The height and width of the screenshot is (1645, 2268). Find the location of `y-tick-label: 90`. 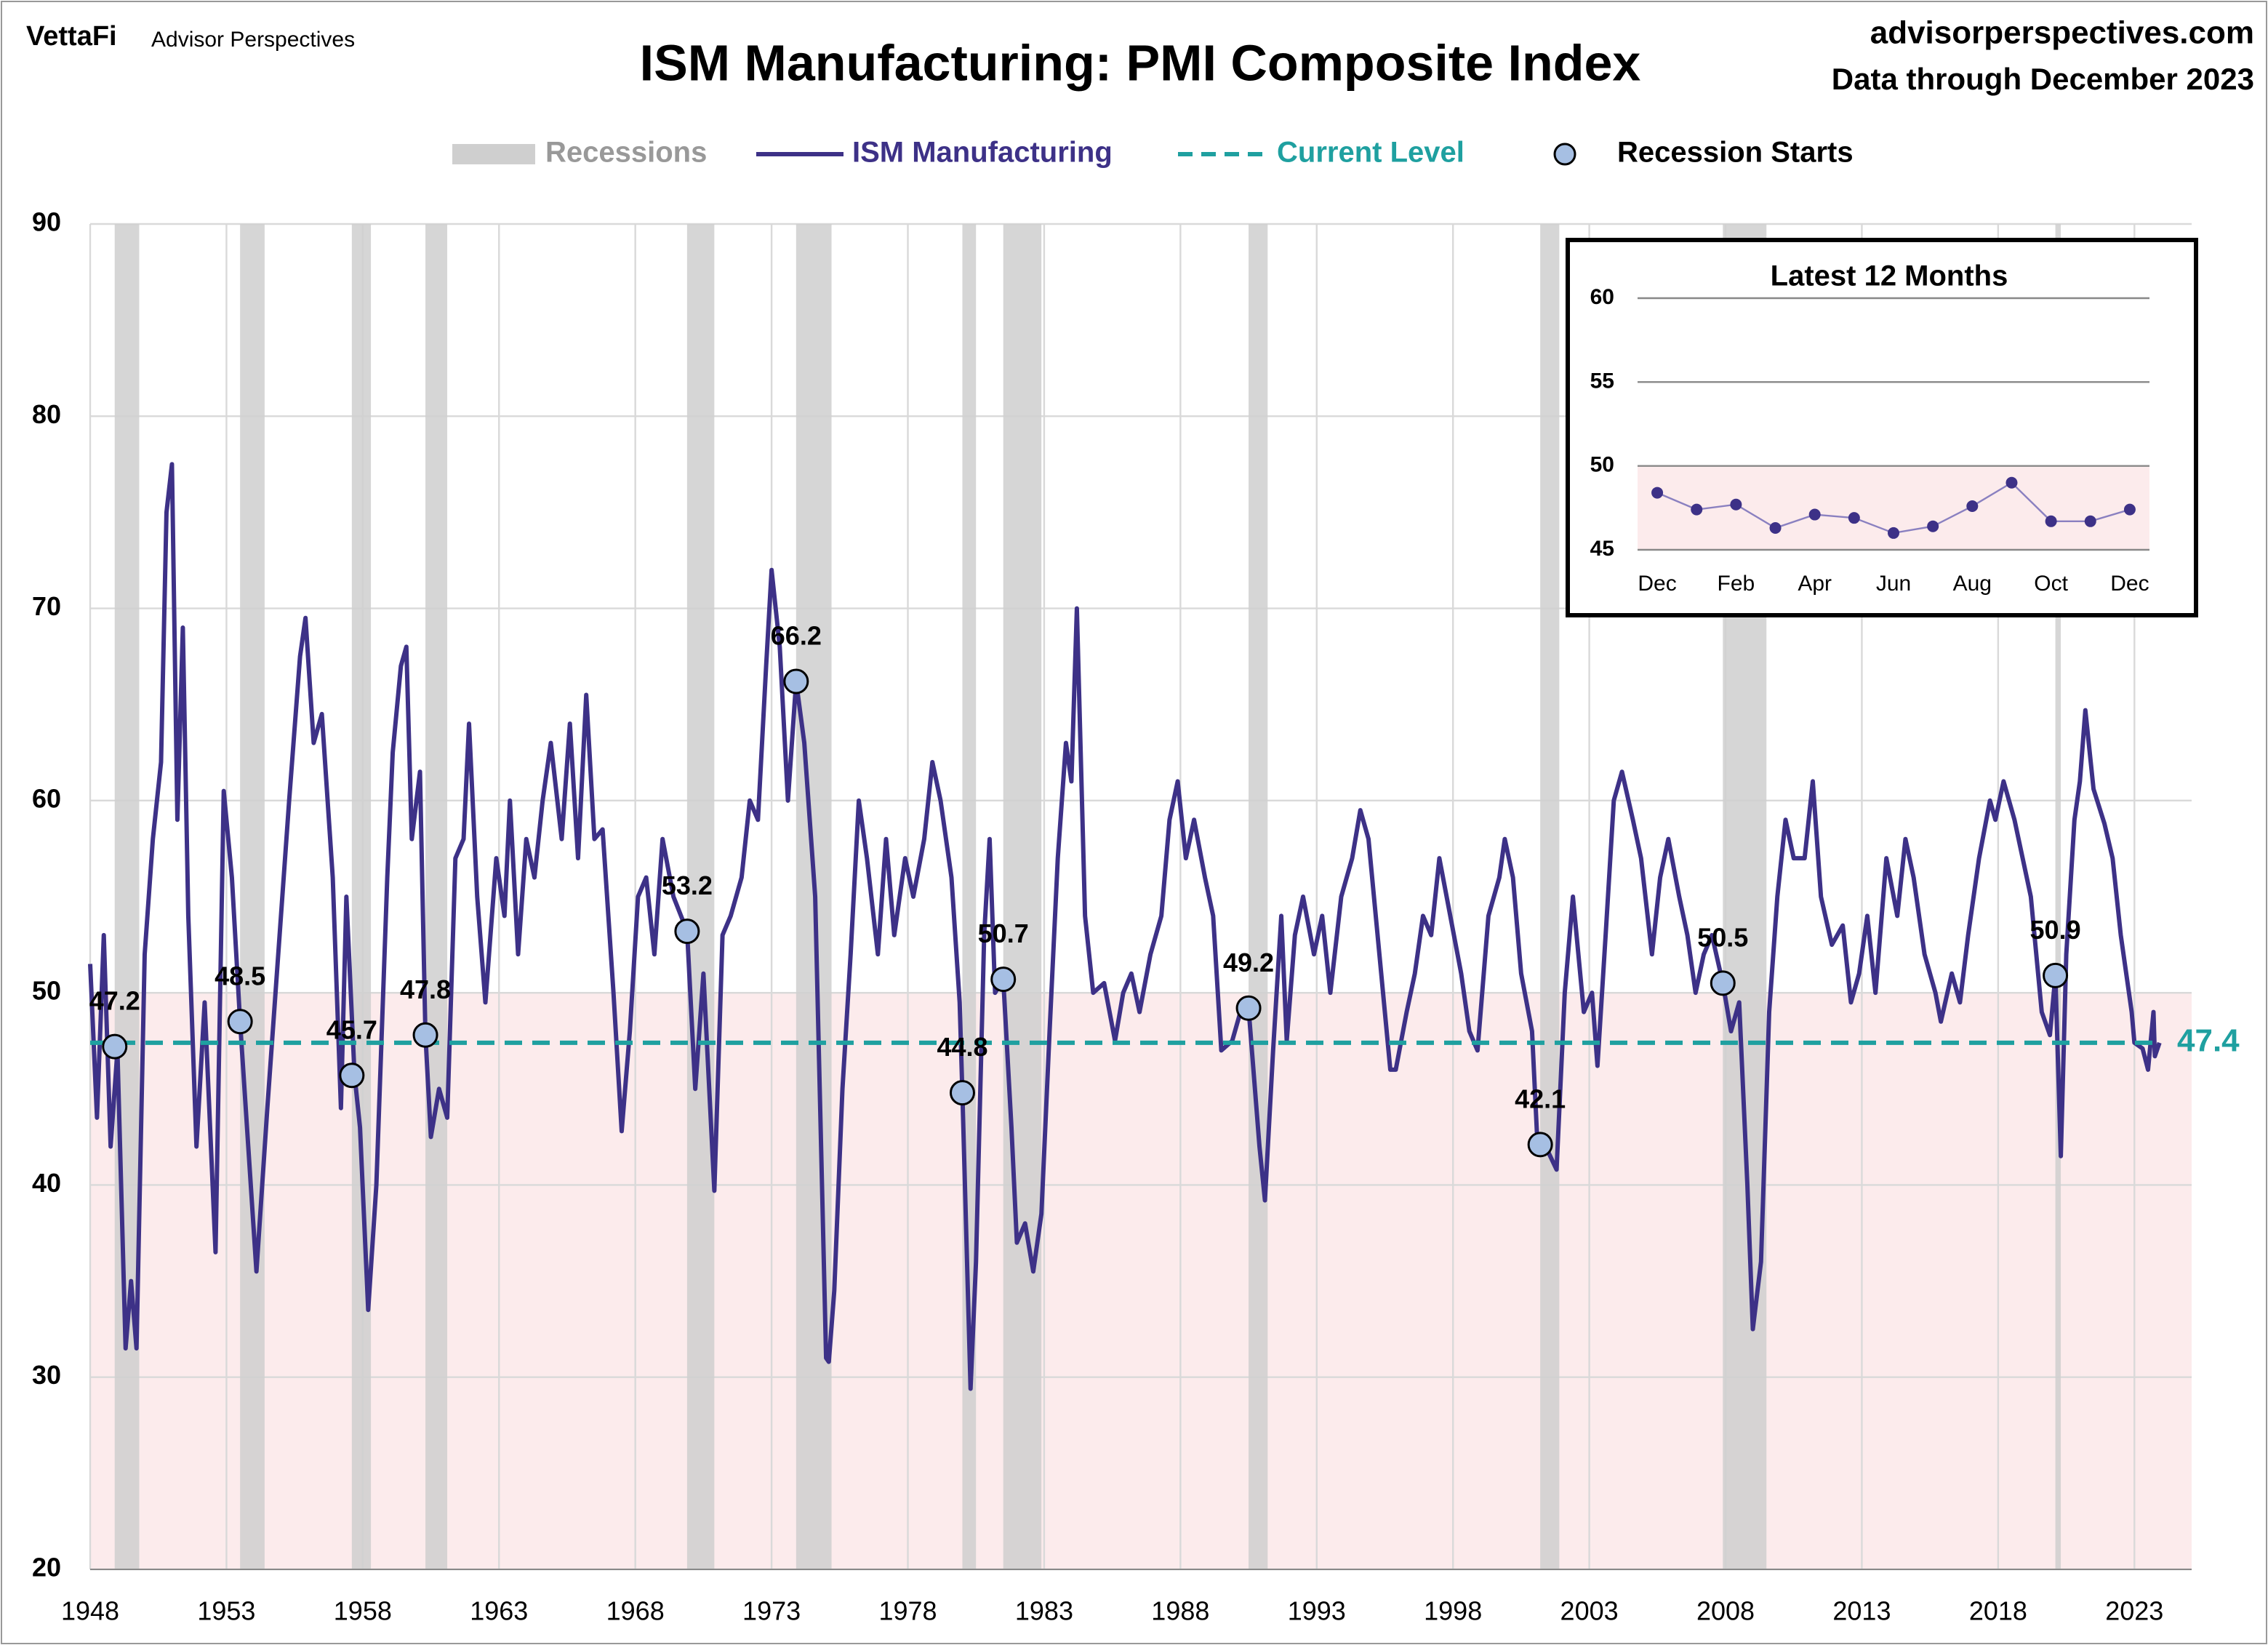

y-tick-label: 90 is located at coordinates (46, 222).